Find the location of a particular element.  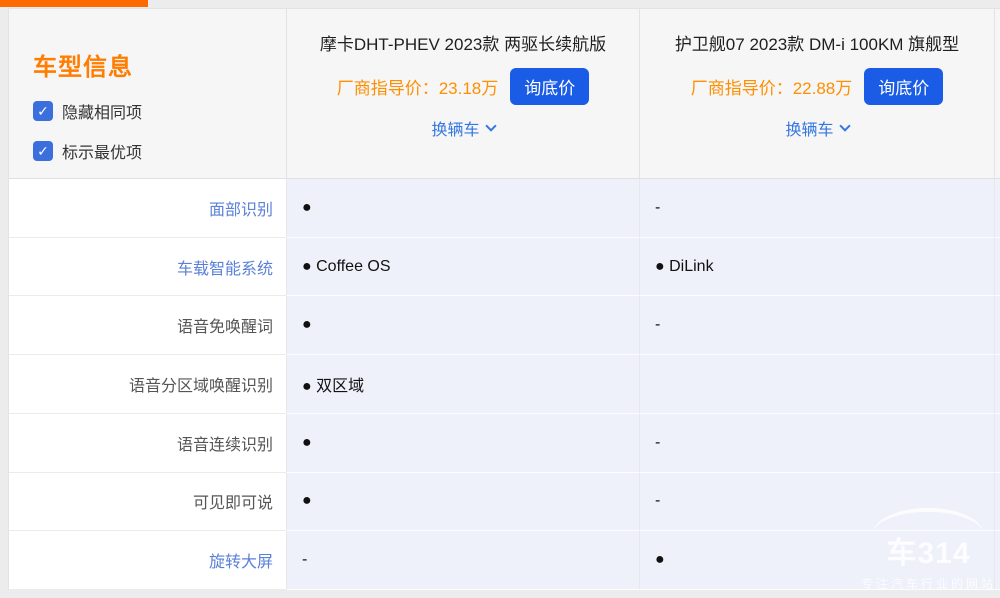

guide-price: 厂商指导价：23.18万 is located at coordinates (418, 86).